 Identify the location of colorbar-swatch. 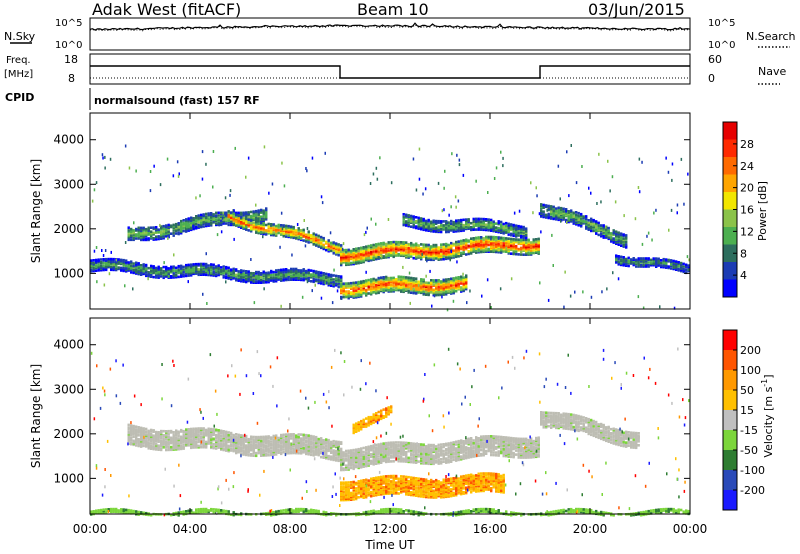
(730, 183).